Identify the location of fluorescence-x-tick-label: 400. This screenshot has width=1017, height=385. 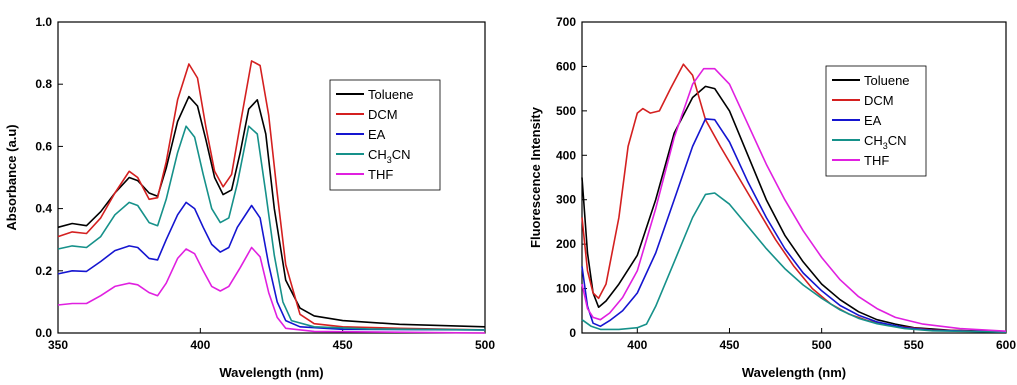
(637, 345).